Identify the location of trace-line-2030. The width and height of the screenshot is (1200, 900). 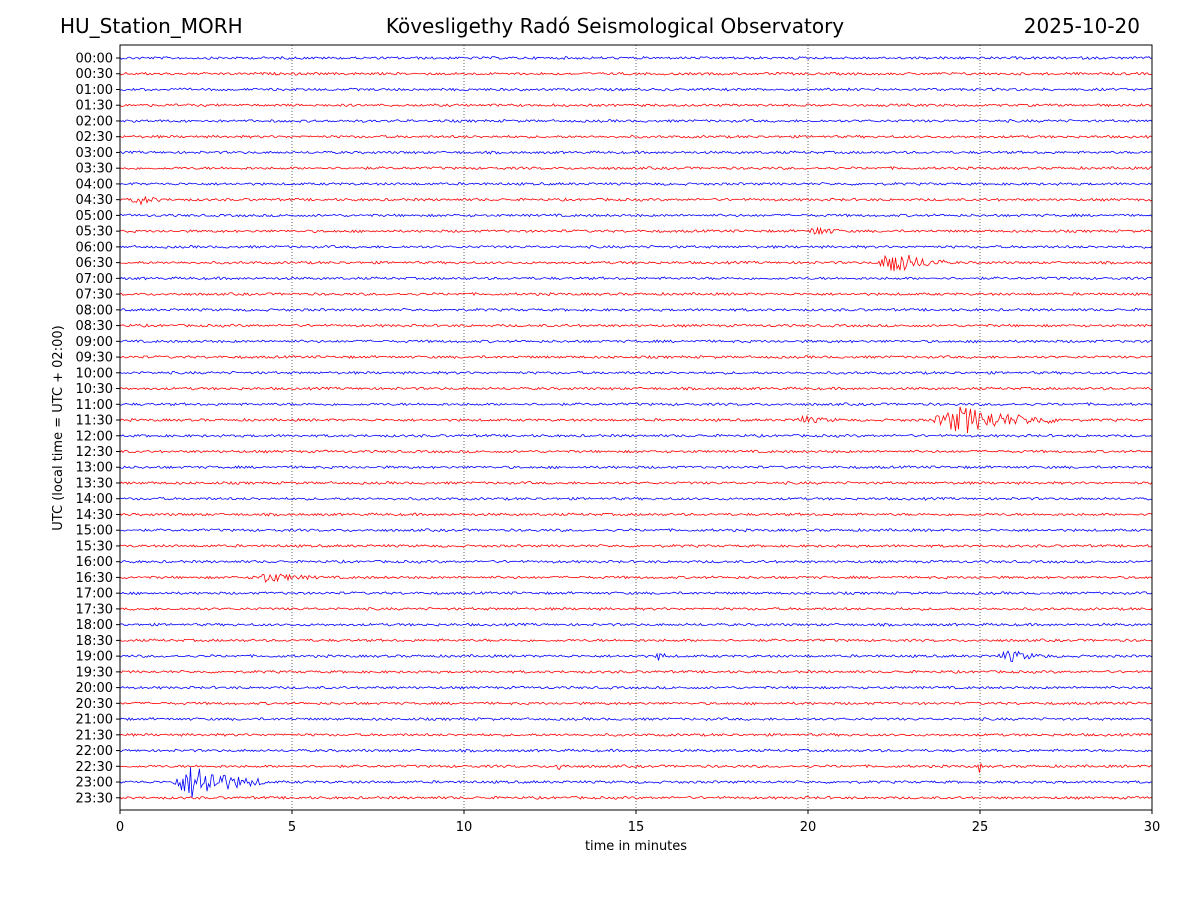
(636, 703).